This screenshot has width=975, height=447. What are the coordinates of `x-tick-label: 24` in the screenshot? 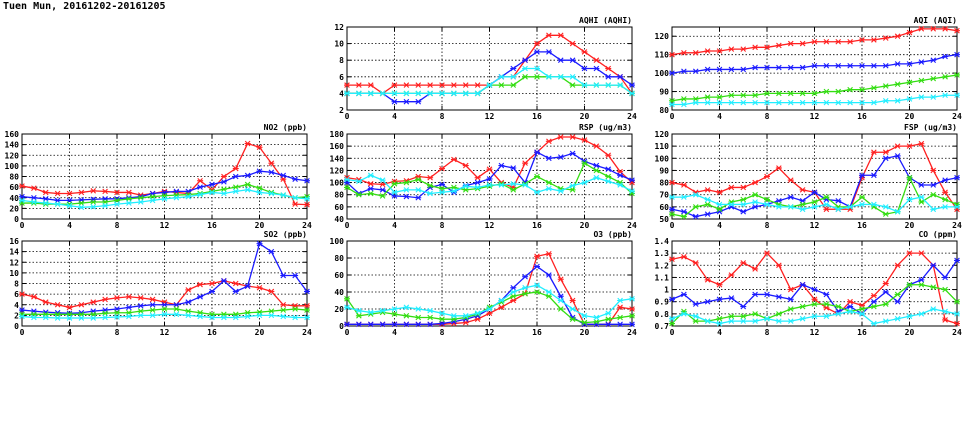 It's located at (632, 225).